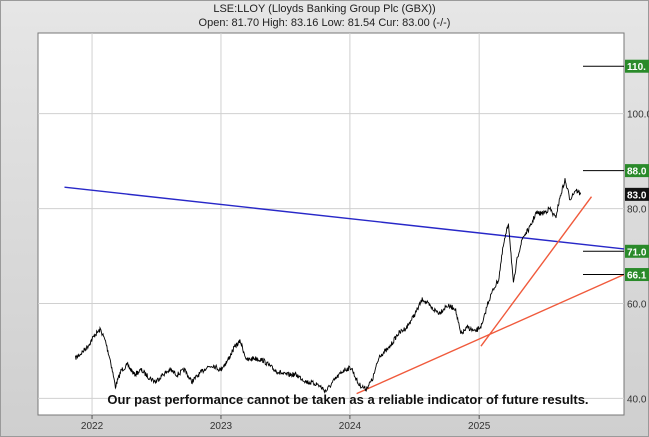  Describe the element at coordinates (92, 426) in the screenshot. I see `x-tick-label: 2022` at that location.